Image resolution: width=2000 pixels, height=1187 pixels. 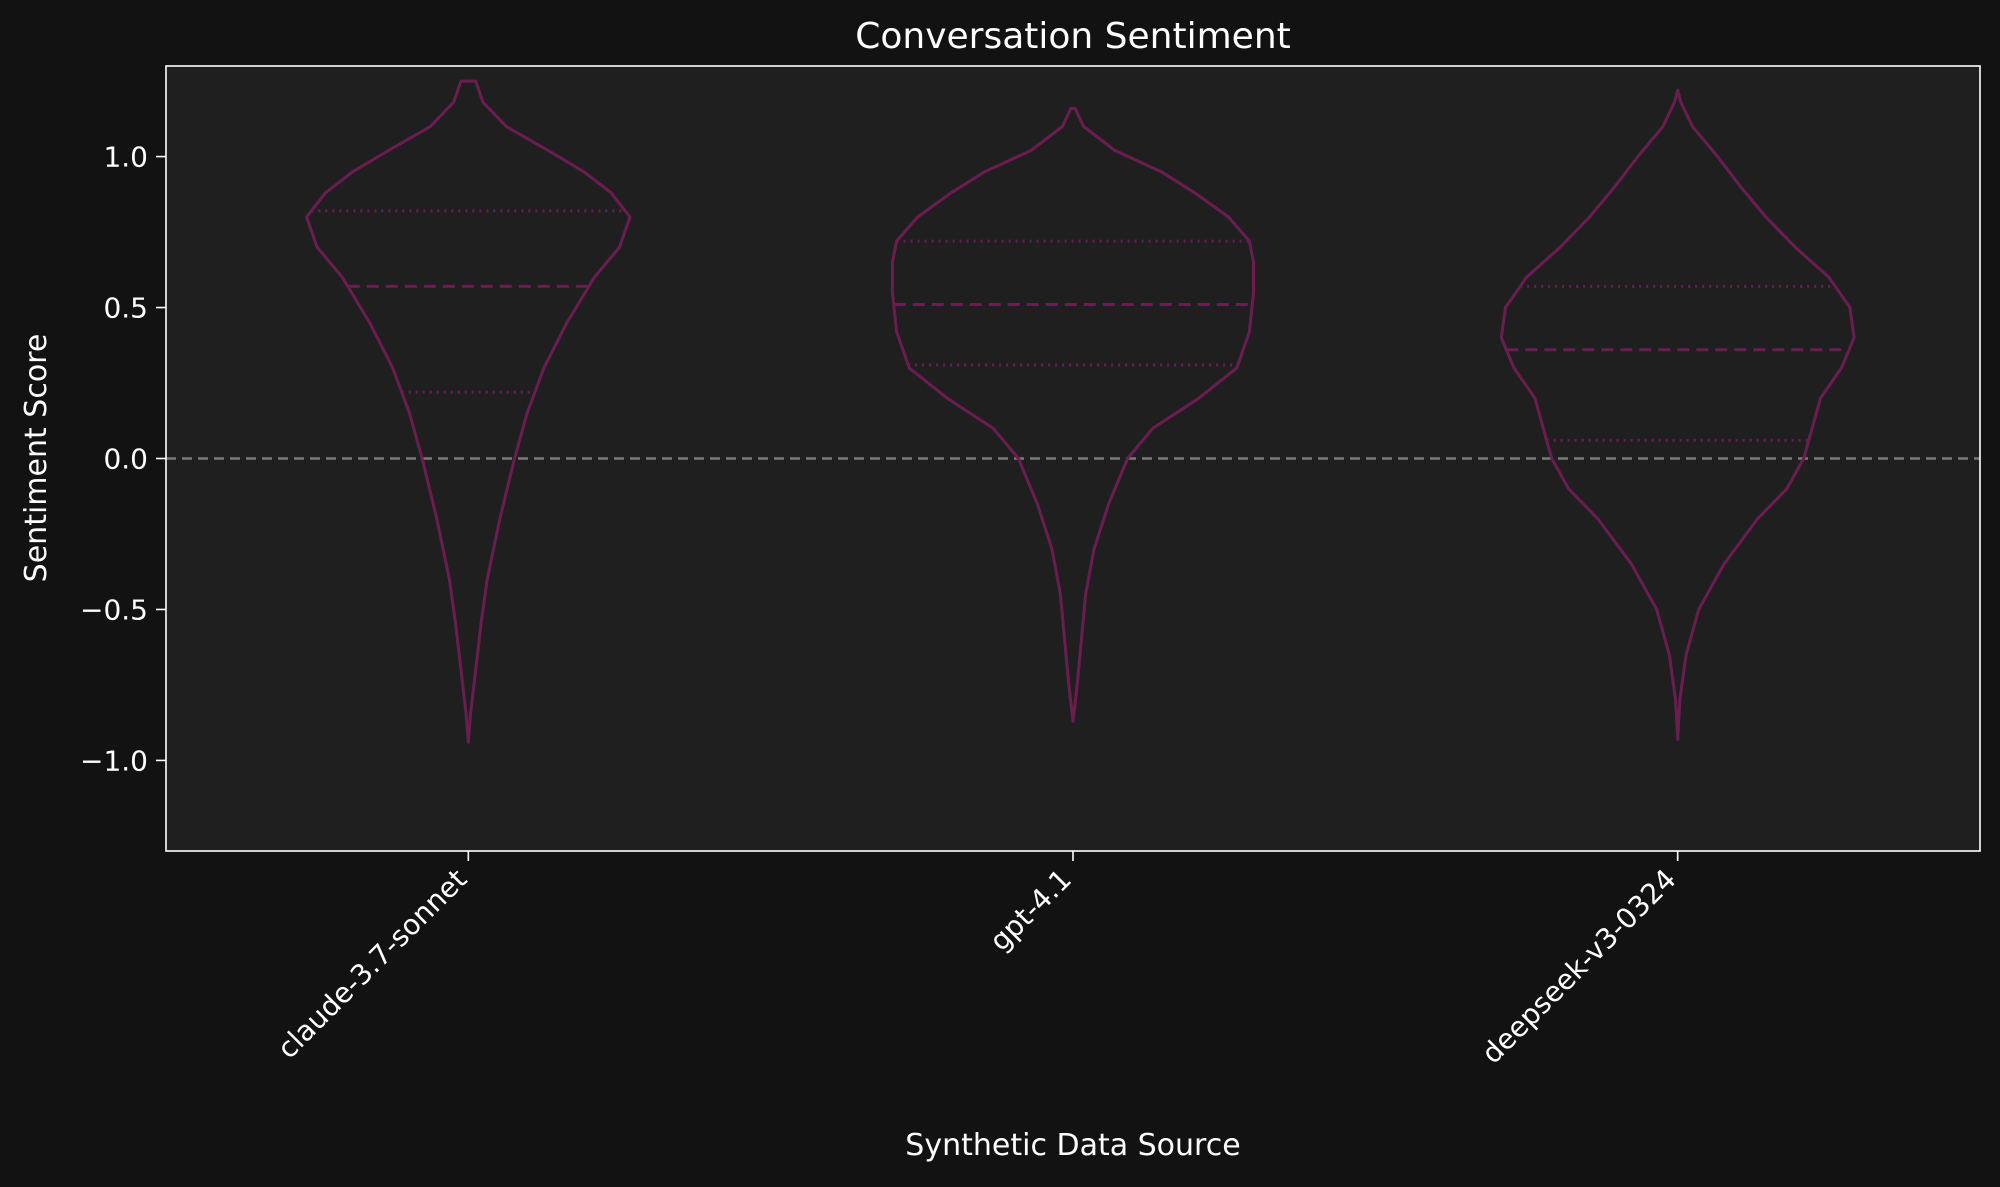 I want to click on y-tick-label: −1.0, so click(x=114, y=760).